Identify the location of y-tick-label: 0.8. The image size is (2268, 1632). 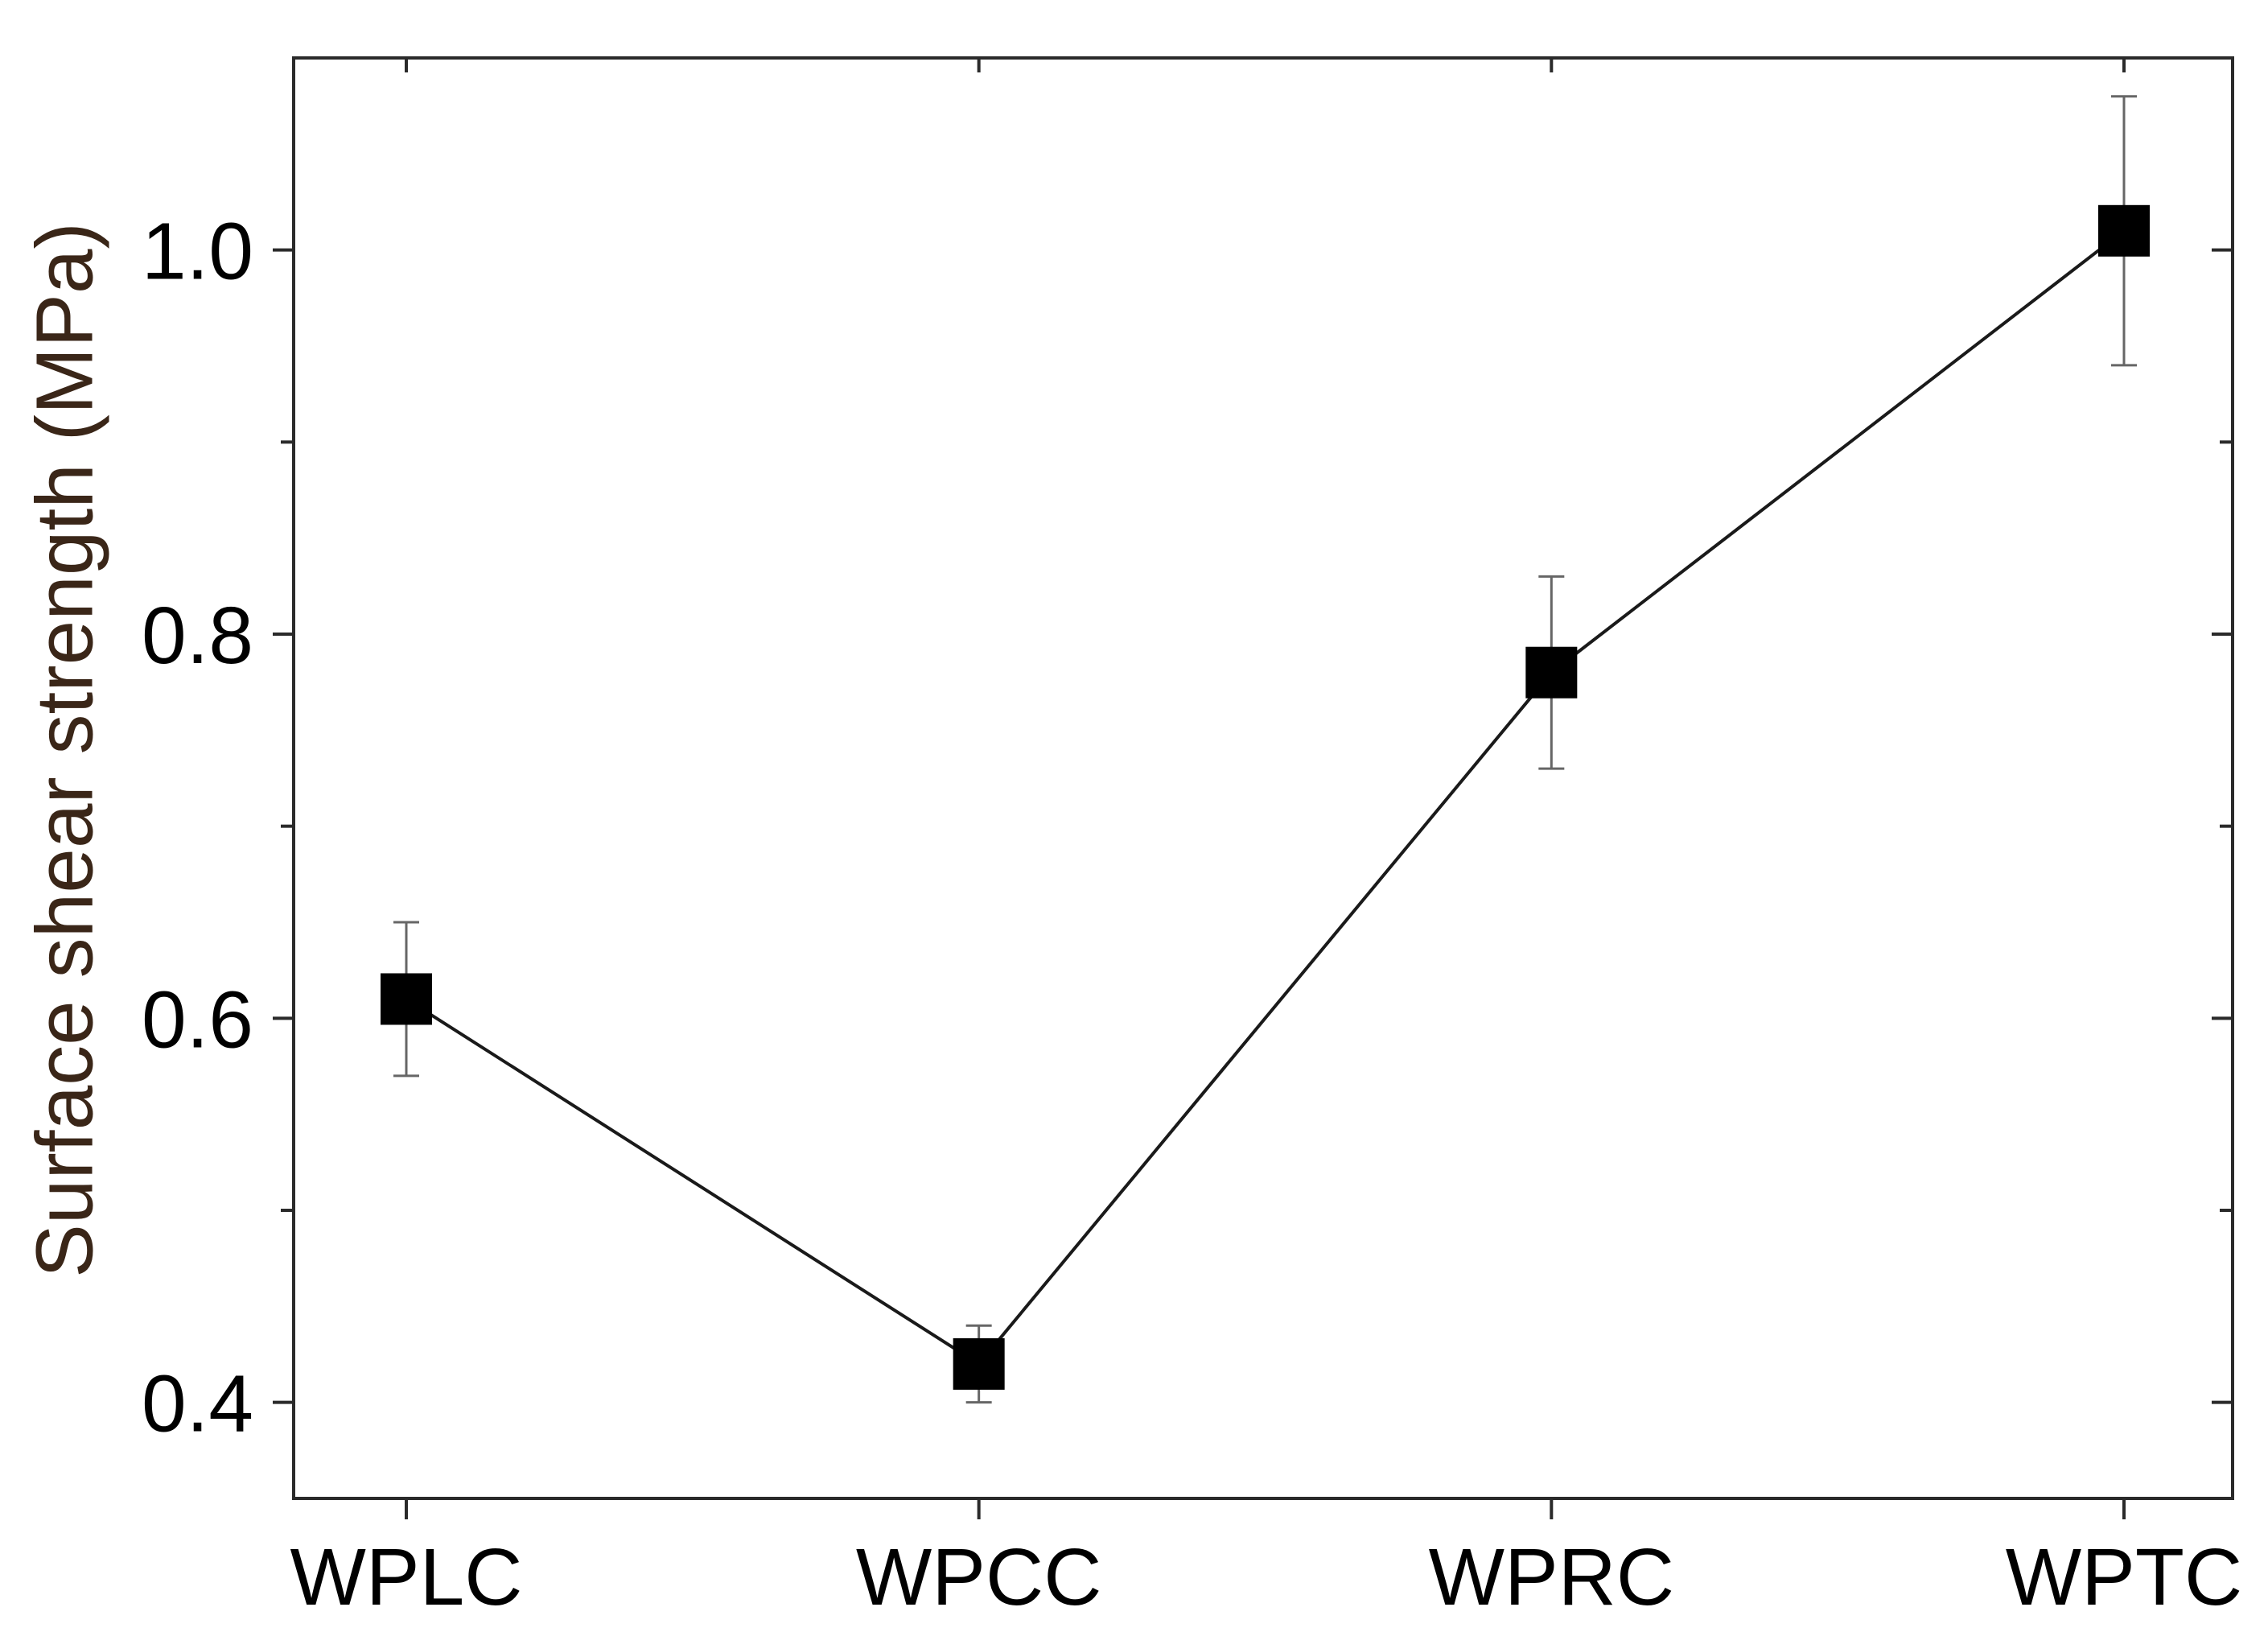
(197, 636).